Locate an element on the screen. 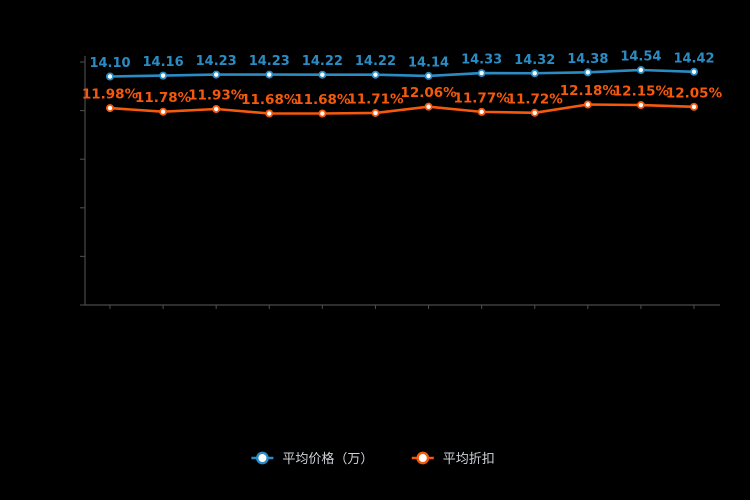 This screenshot has height=500, width=750. data-point-label: 11.78% is located at coordinates (163, 98).